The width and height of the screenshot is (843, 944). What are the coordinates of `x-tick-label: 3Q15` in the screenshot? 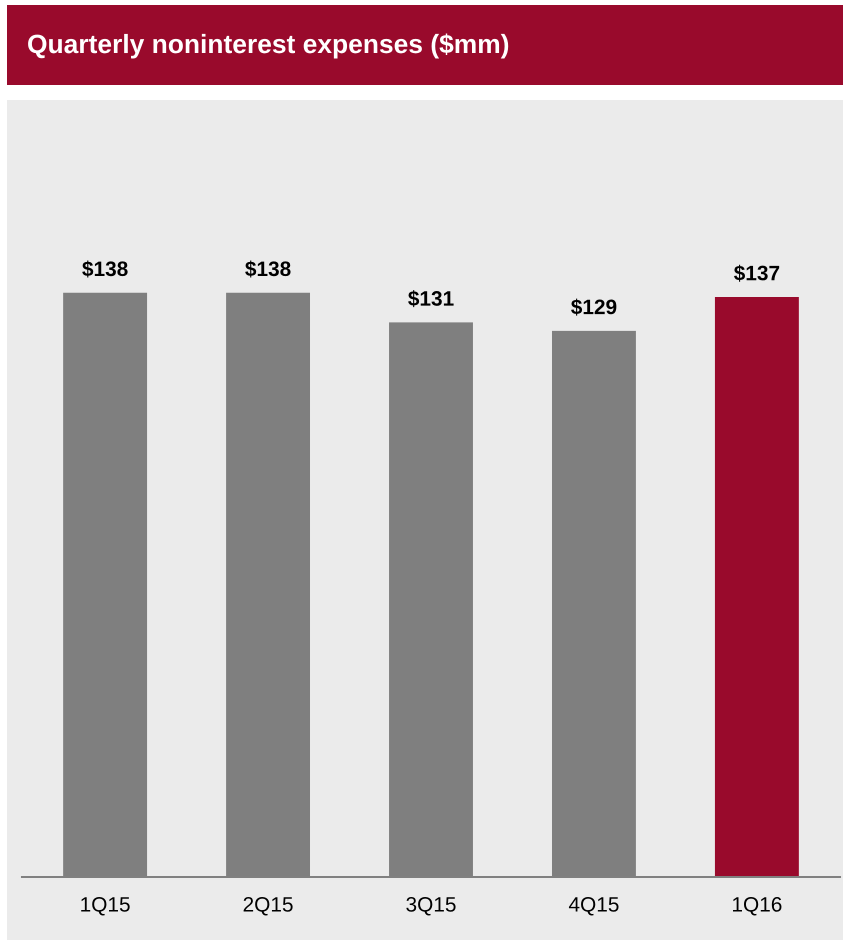 It's located at (431, 906).